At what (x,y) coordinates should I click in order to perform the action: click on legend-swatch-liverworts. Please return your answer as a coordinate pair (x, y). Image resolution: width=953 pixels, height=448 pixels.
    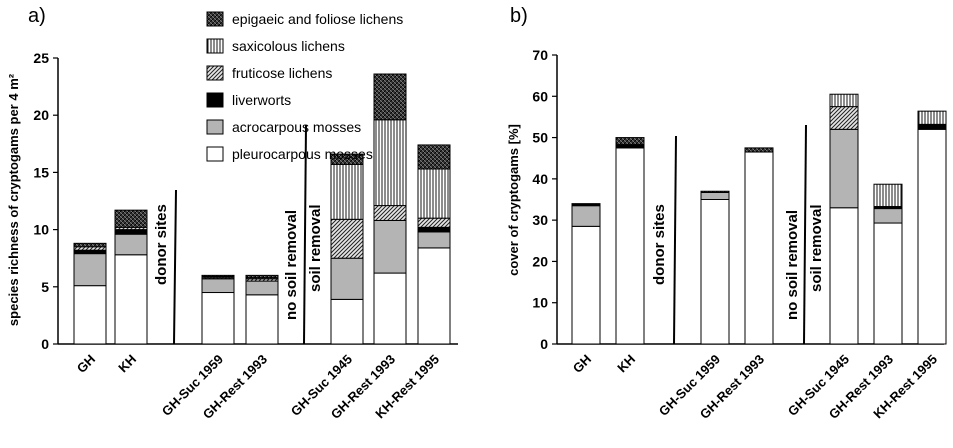
    Looking at the image, I should click on (215, 100).